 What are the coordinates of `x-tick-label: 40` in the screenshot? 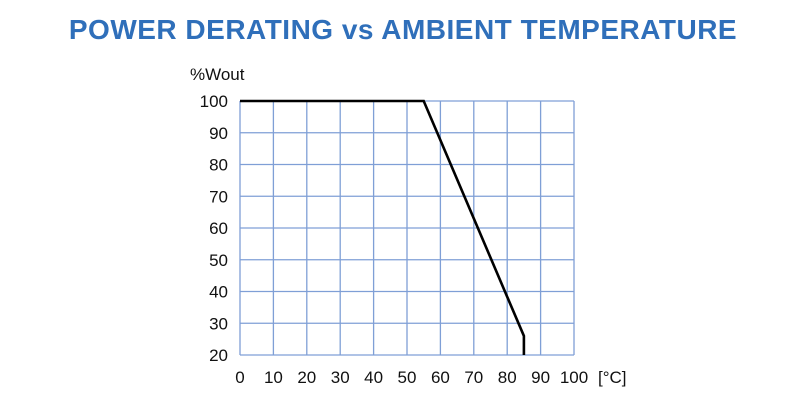 It's located at (373, 377).